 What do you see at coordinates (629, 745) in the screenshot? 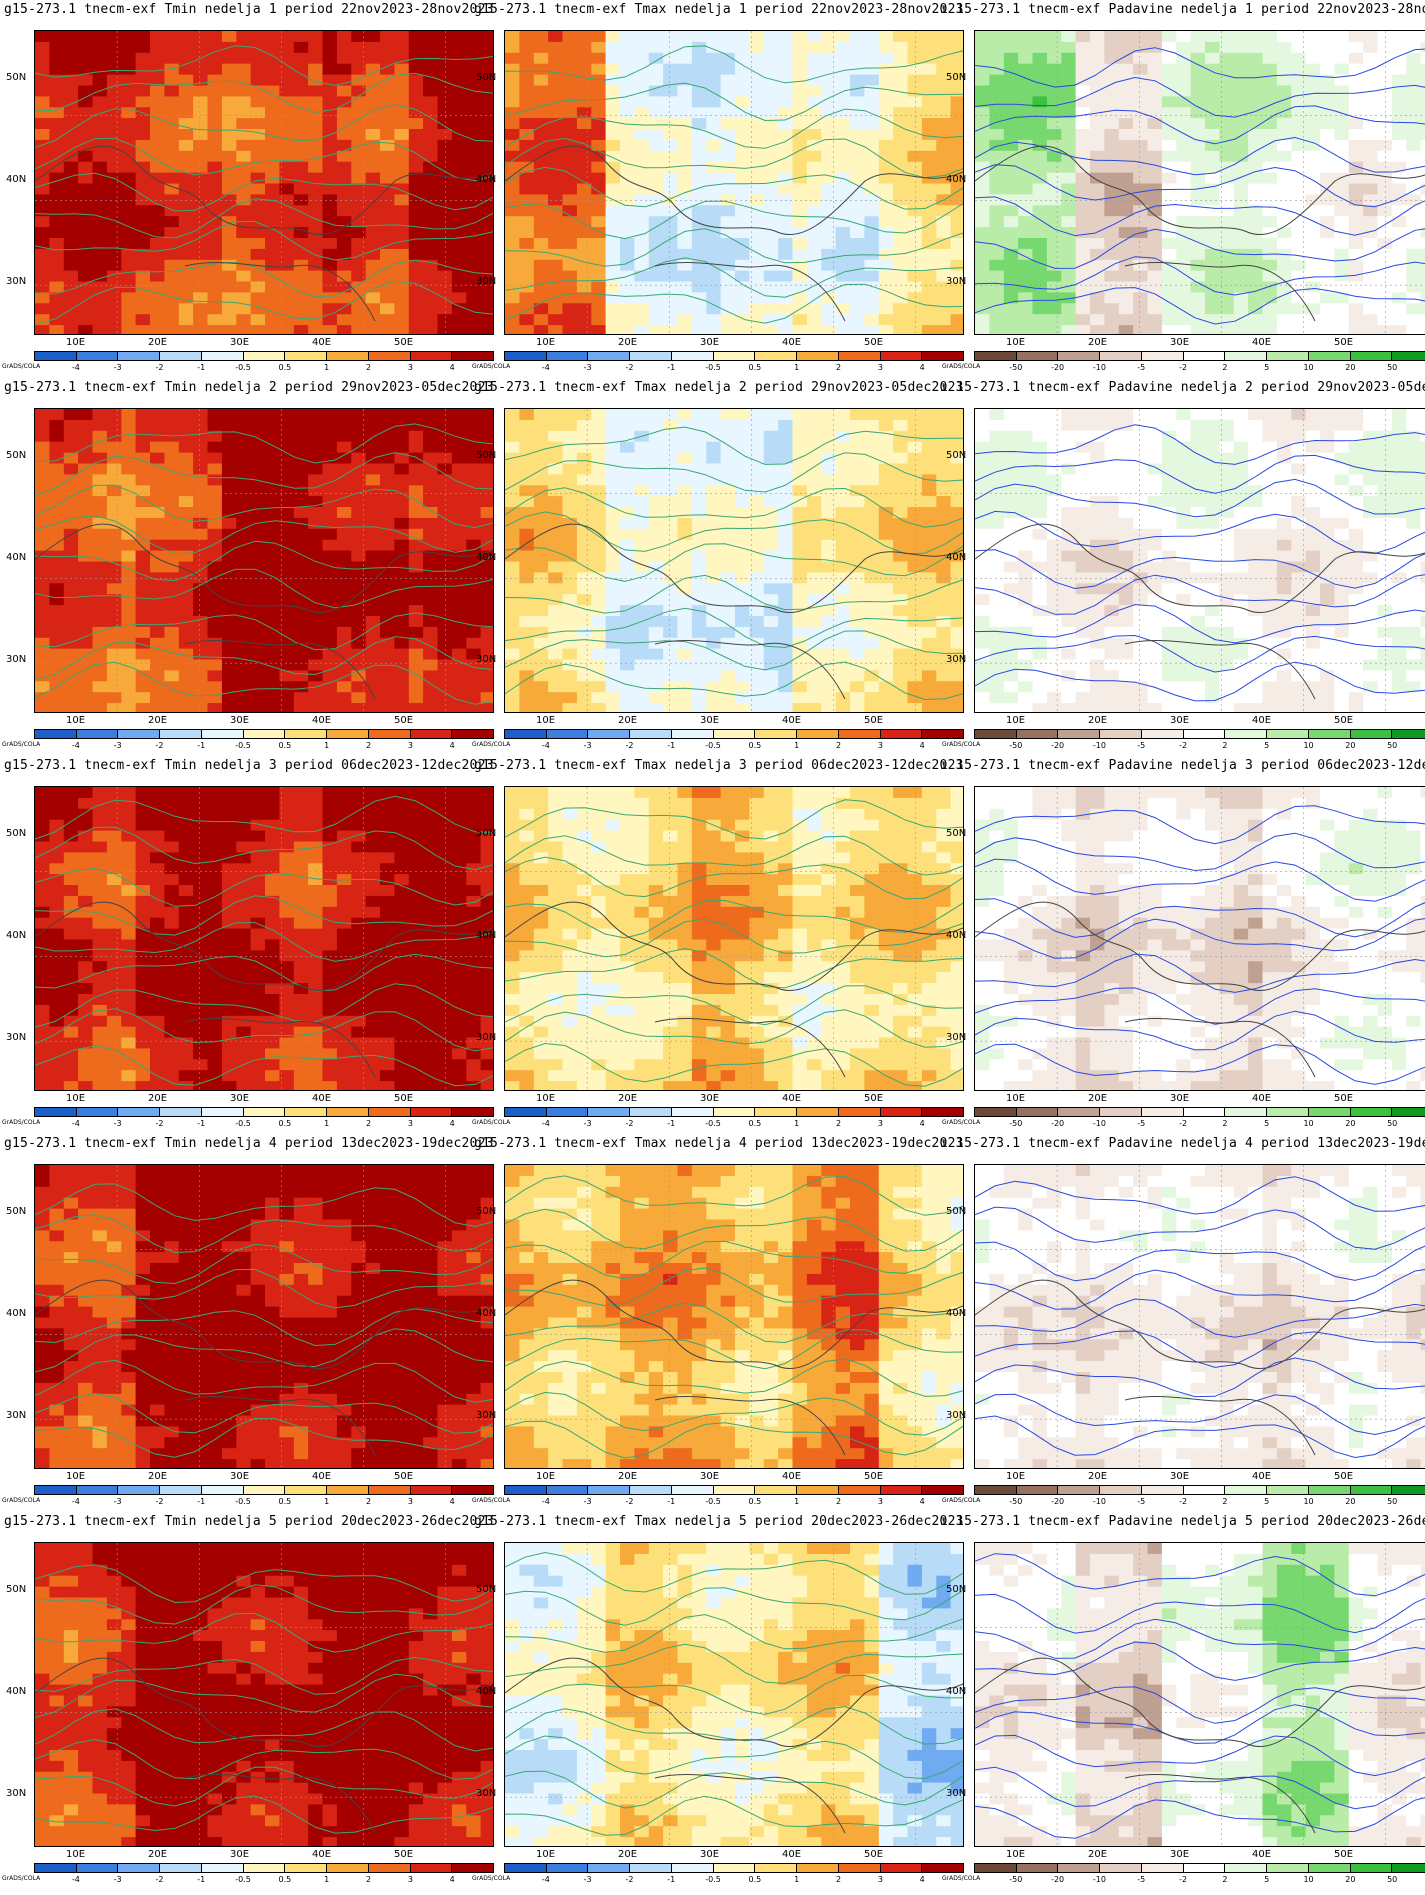
I see `colorbar-tick-label: -2` at bounding box center [629, 745].